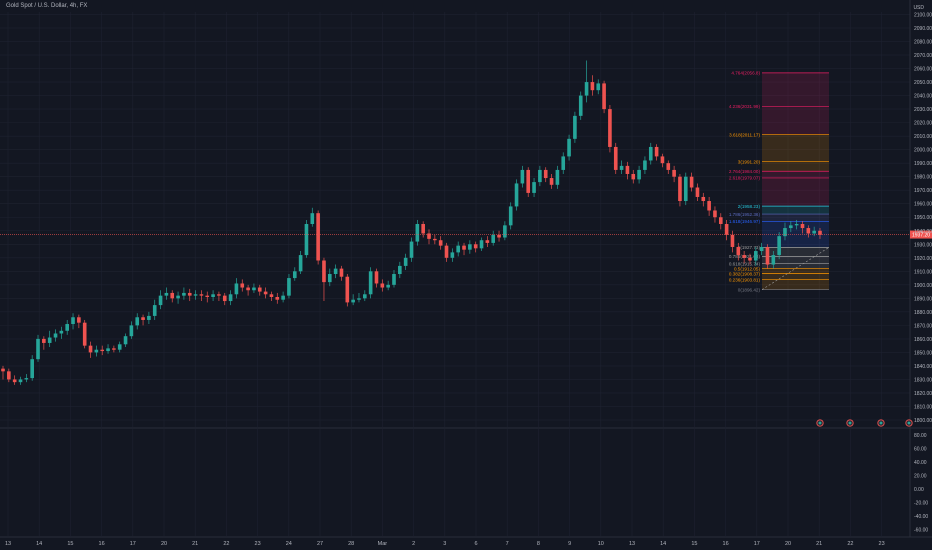  Describe the element at coordinates (745, 106) in the screenshot. I see `fib-level-label: 4.236(2031.99)` at that location.